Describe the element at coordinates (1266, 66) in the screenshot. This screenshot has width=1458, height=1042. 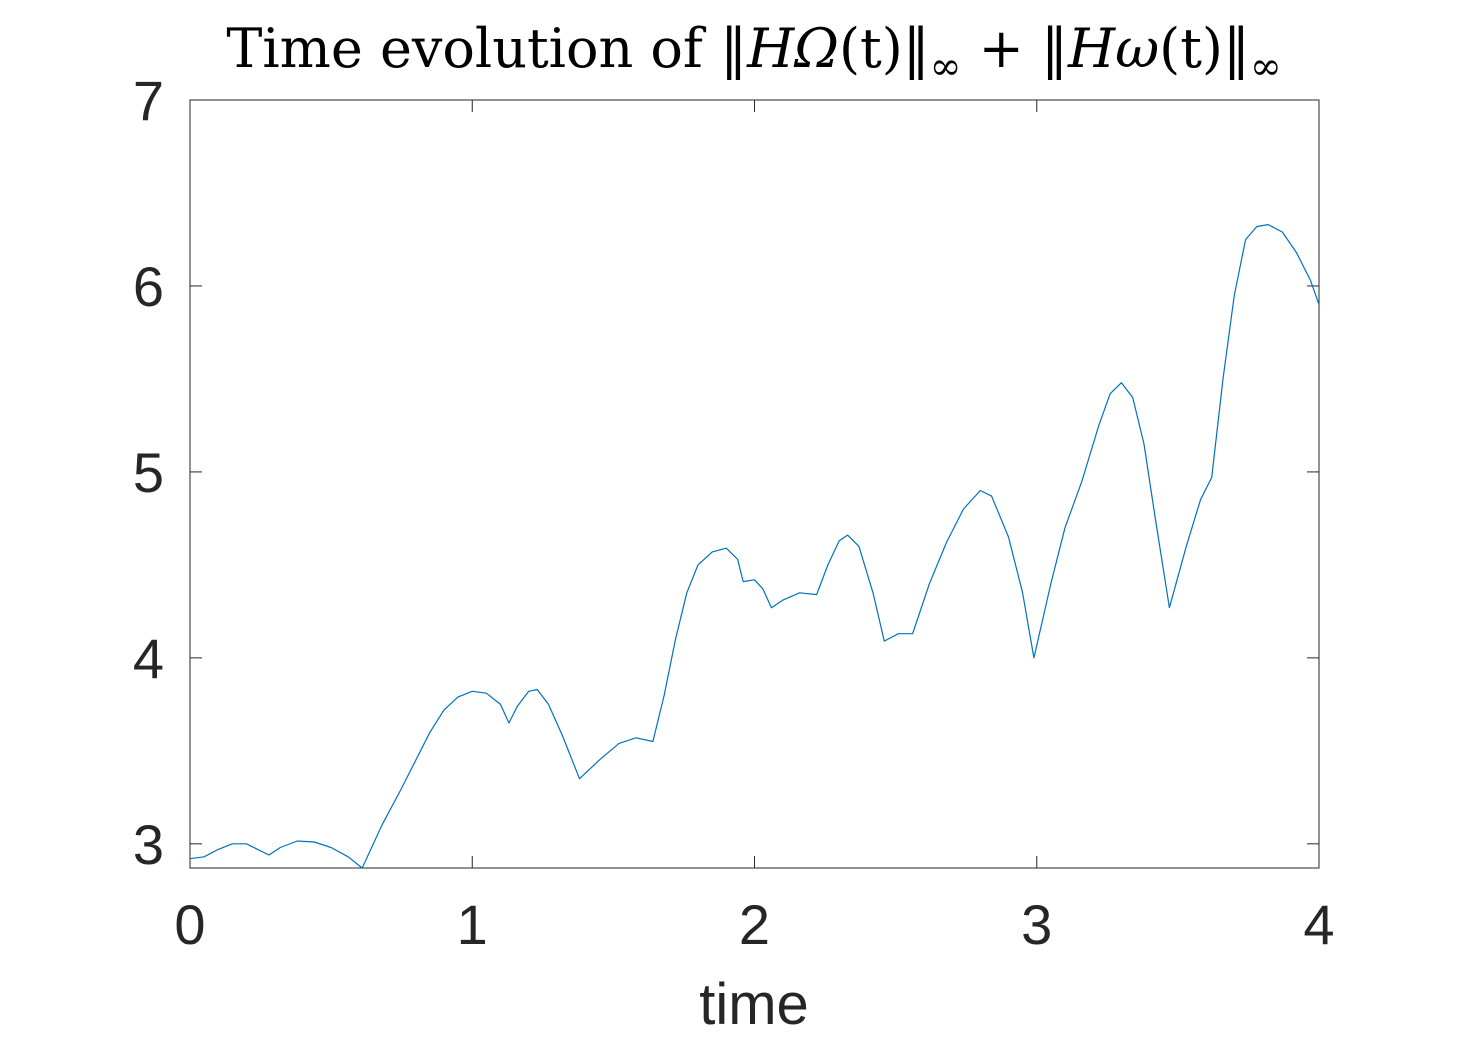
I see `title-subscript-2: ∞` at that location.